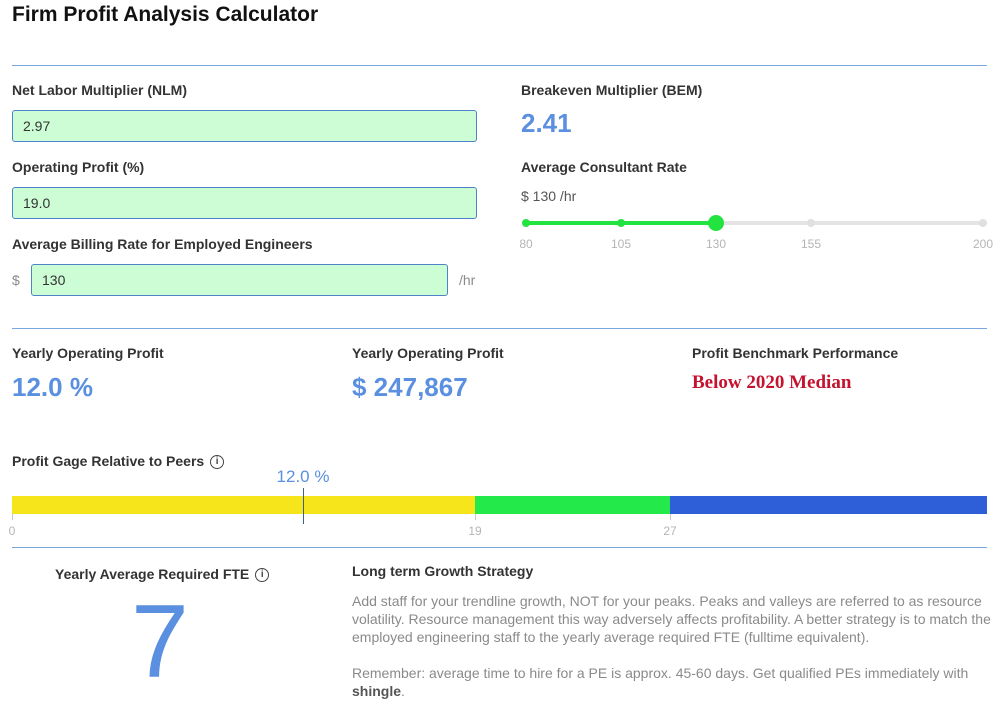  I want to click on fte-label: Yearly Average Required FTE, so click(152, 574).